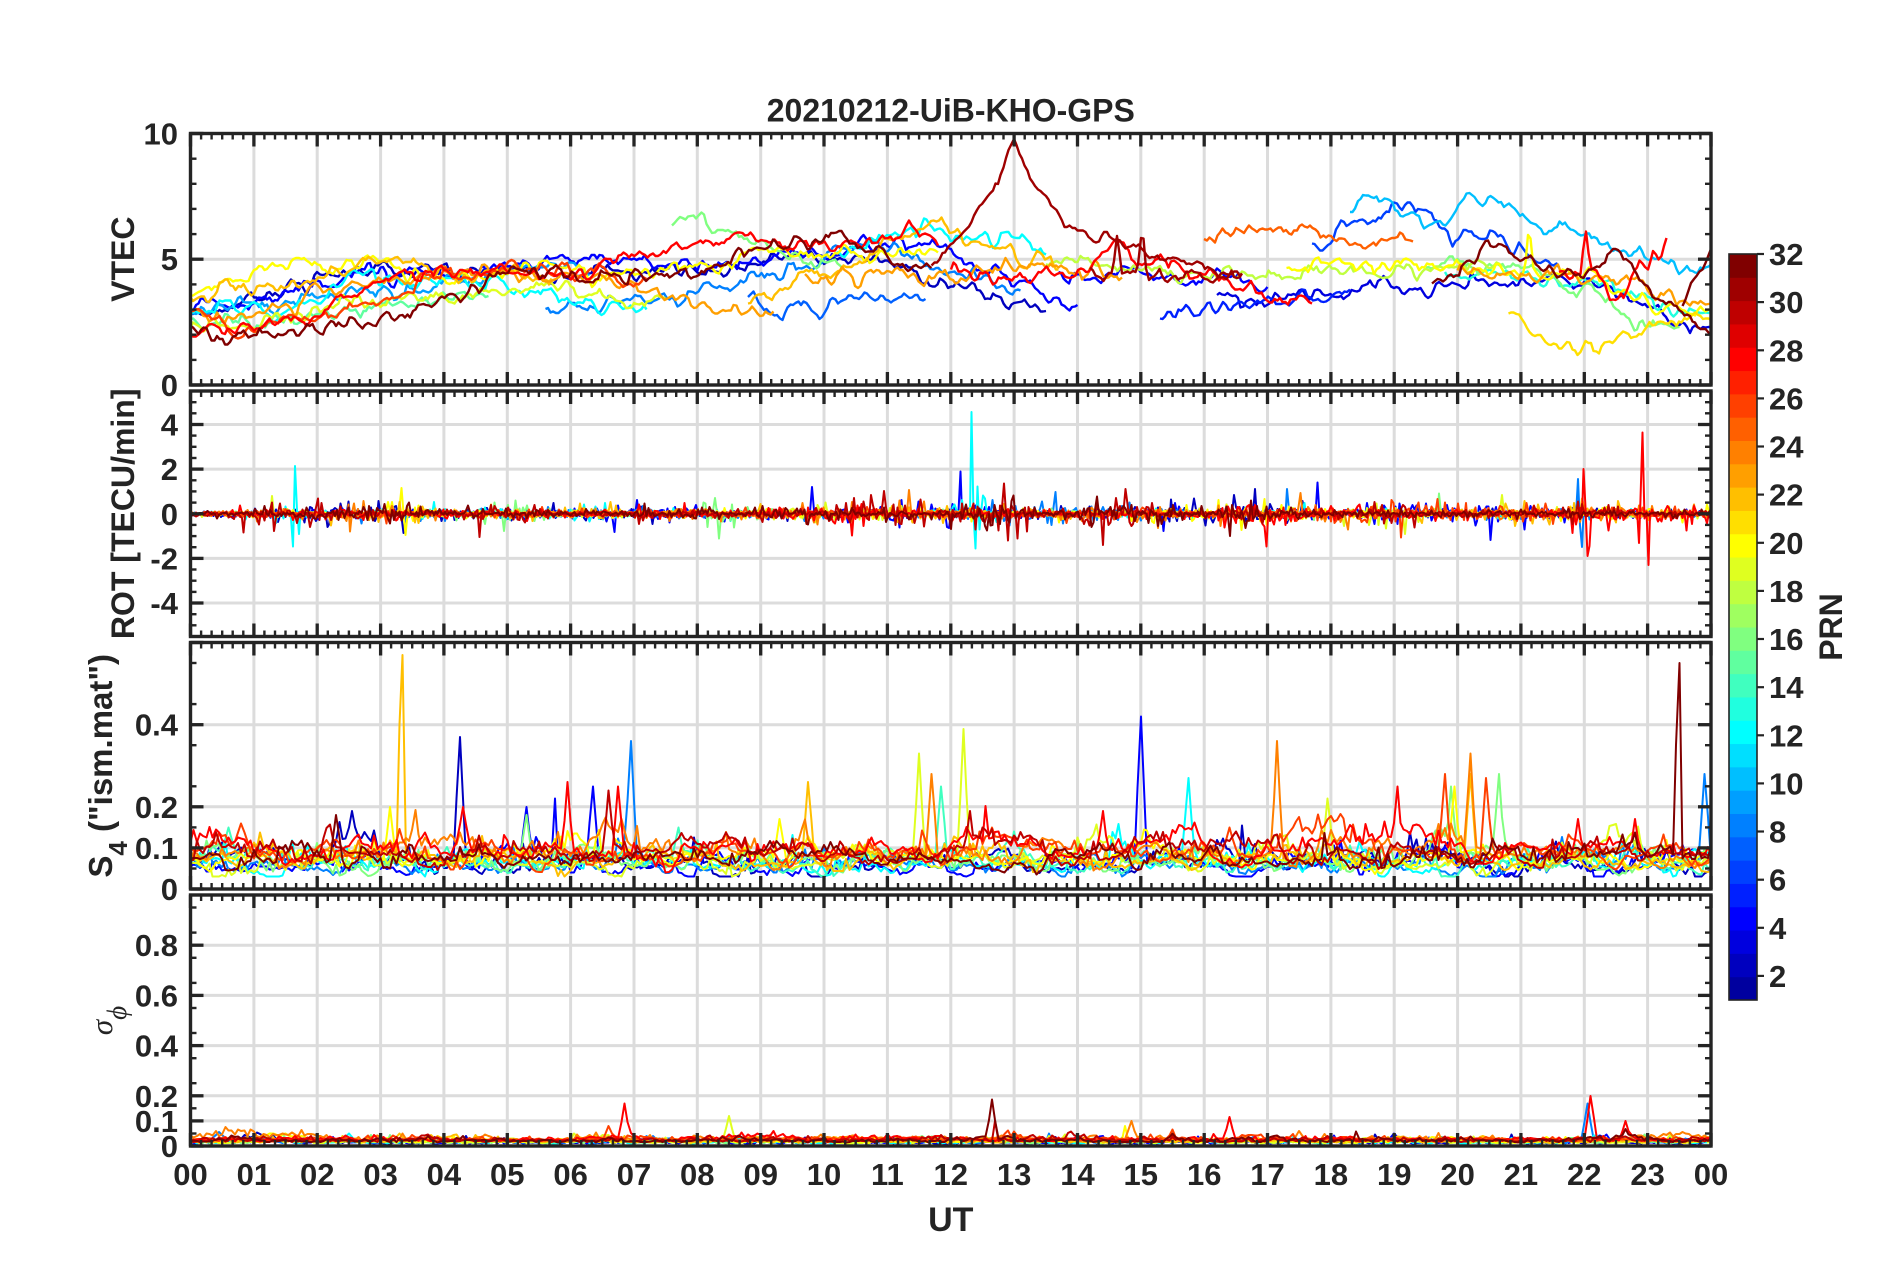 The width and height of the screenshot is (1902, 1272). What do you see at coordinates (380, 1174) in the screenshot?
I see `svg-text: 03` at bounding box center [380, 1174].